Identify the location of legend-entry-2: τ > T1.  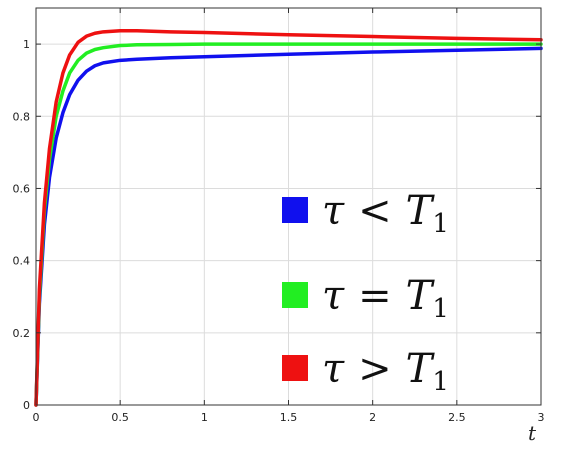
(365, 371).